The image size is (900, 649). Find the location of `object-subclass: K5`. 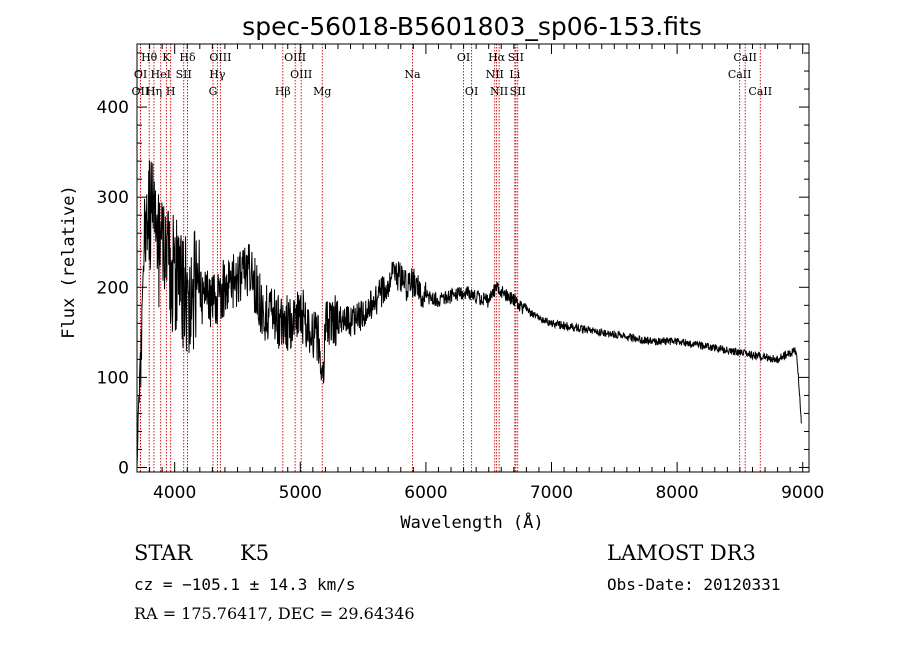

object-subclass: K5 is located at coordinates (254, 553).